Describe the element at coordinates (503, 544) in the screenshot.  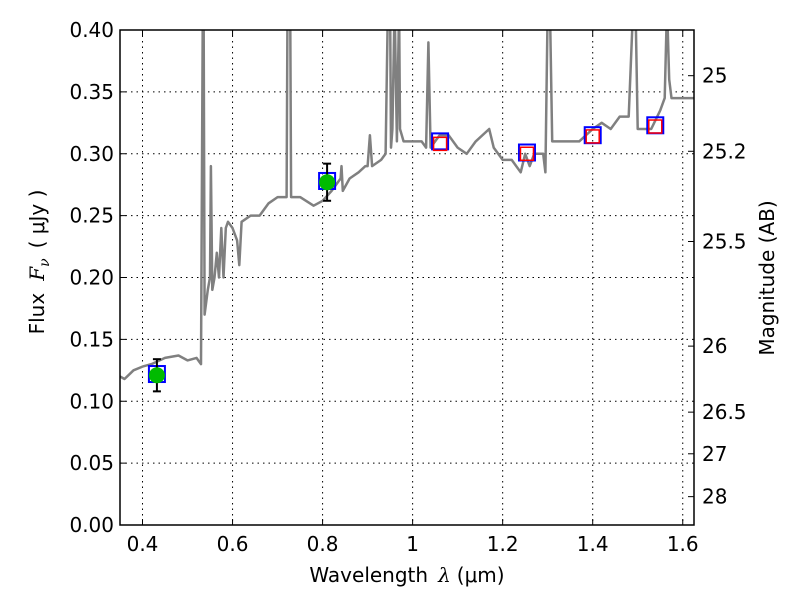
I see `x-tick-label: 1.2` at that location.